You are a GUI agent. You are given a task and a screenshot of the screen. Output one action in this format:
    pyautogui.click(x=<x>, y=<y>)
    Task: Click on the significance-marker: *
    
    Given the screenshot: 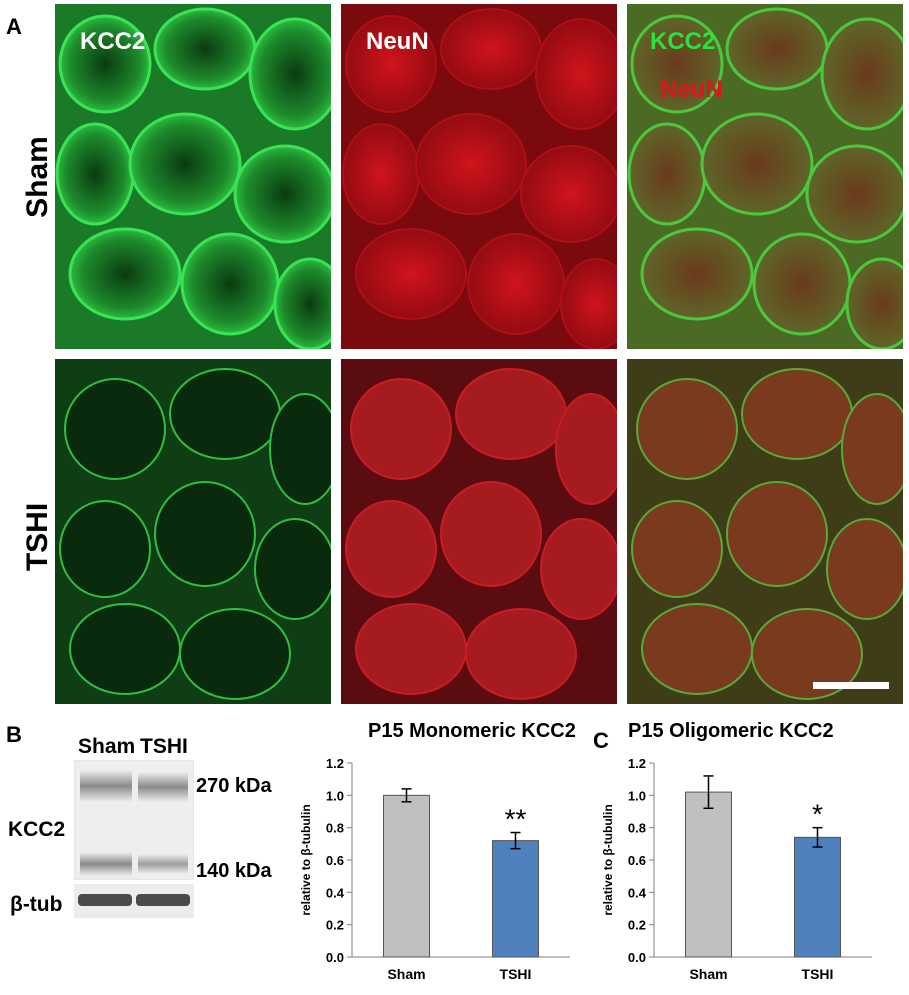 What is the action you would take?
    pyautogui.click(x=817, y=814)
    